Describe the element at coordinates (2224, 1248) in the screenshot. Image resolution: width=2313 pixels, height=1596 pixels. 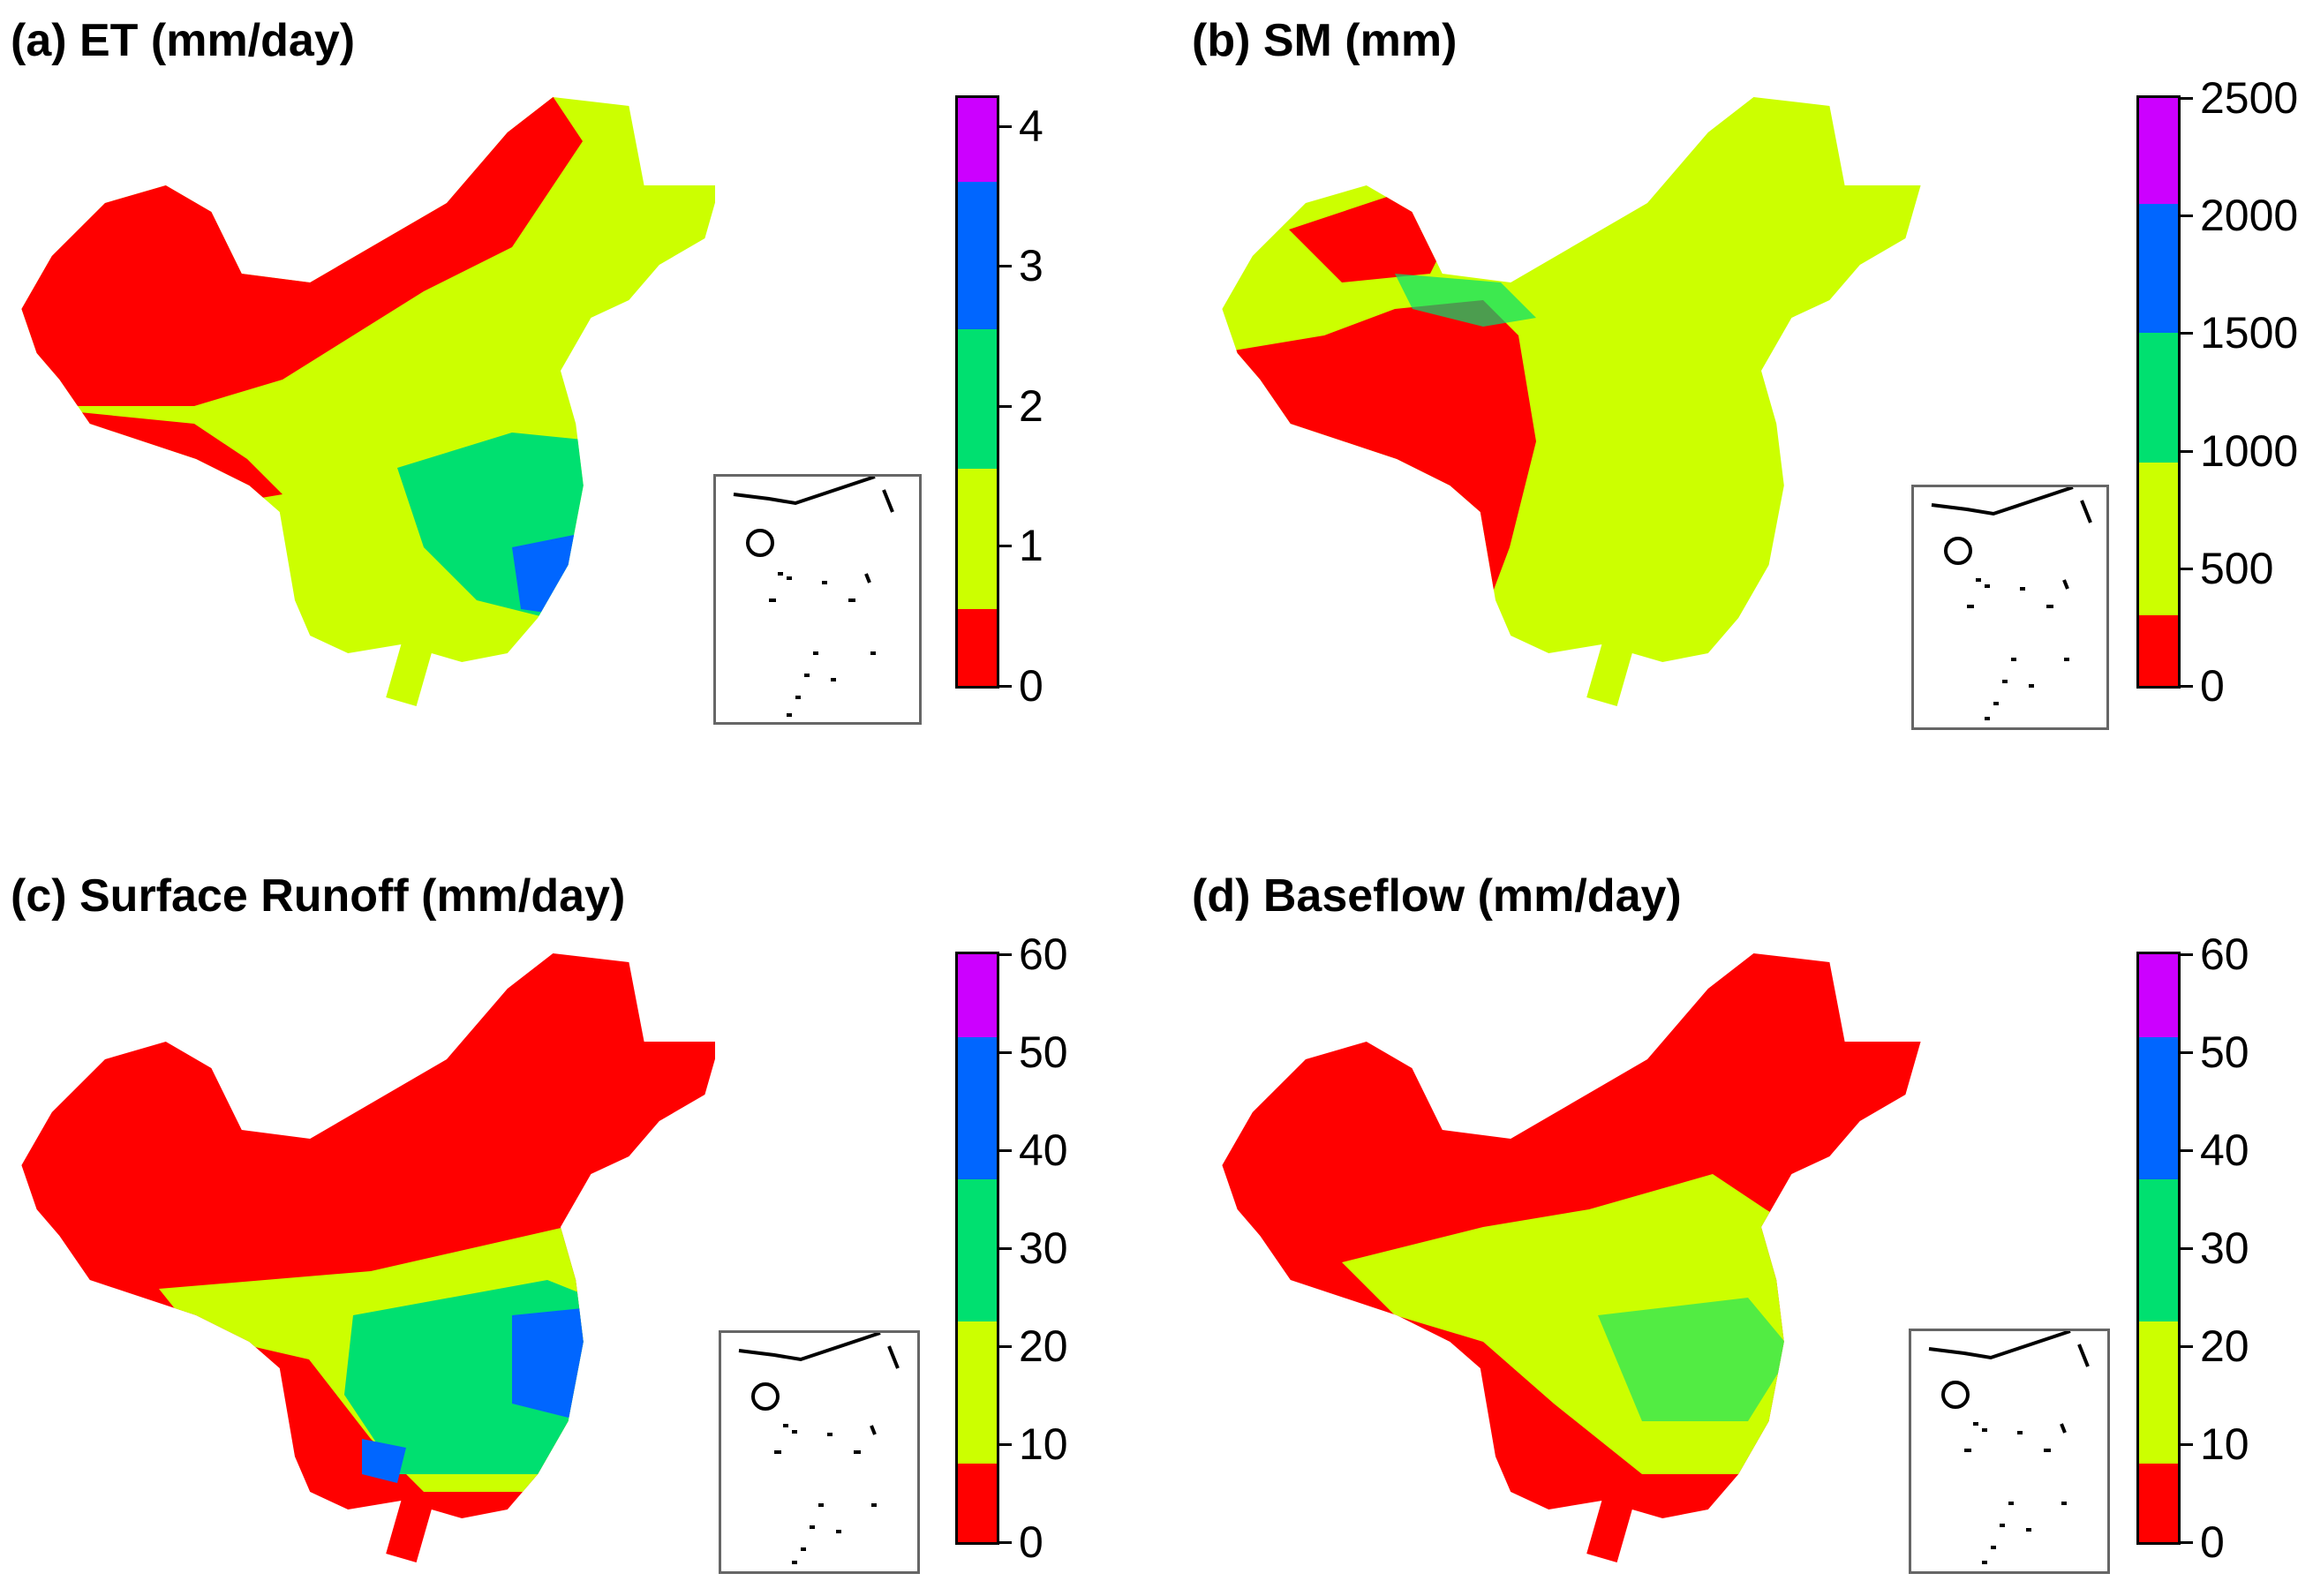
I see `colorbar-d-tick-label: 30` at that location.